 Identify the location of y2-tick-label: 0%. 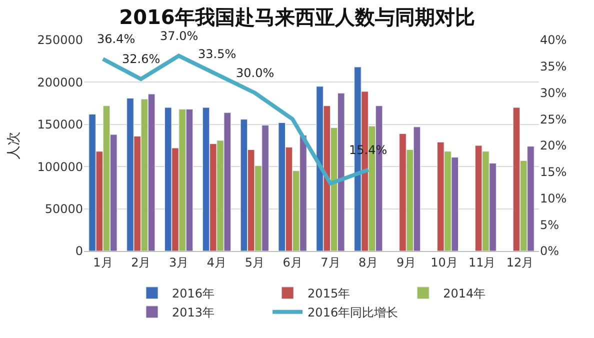
(550, 251).